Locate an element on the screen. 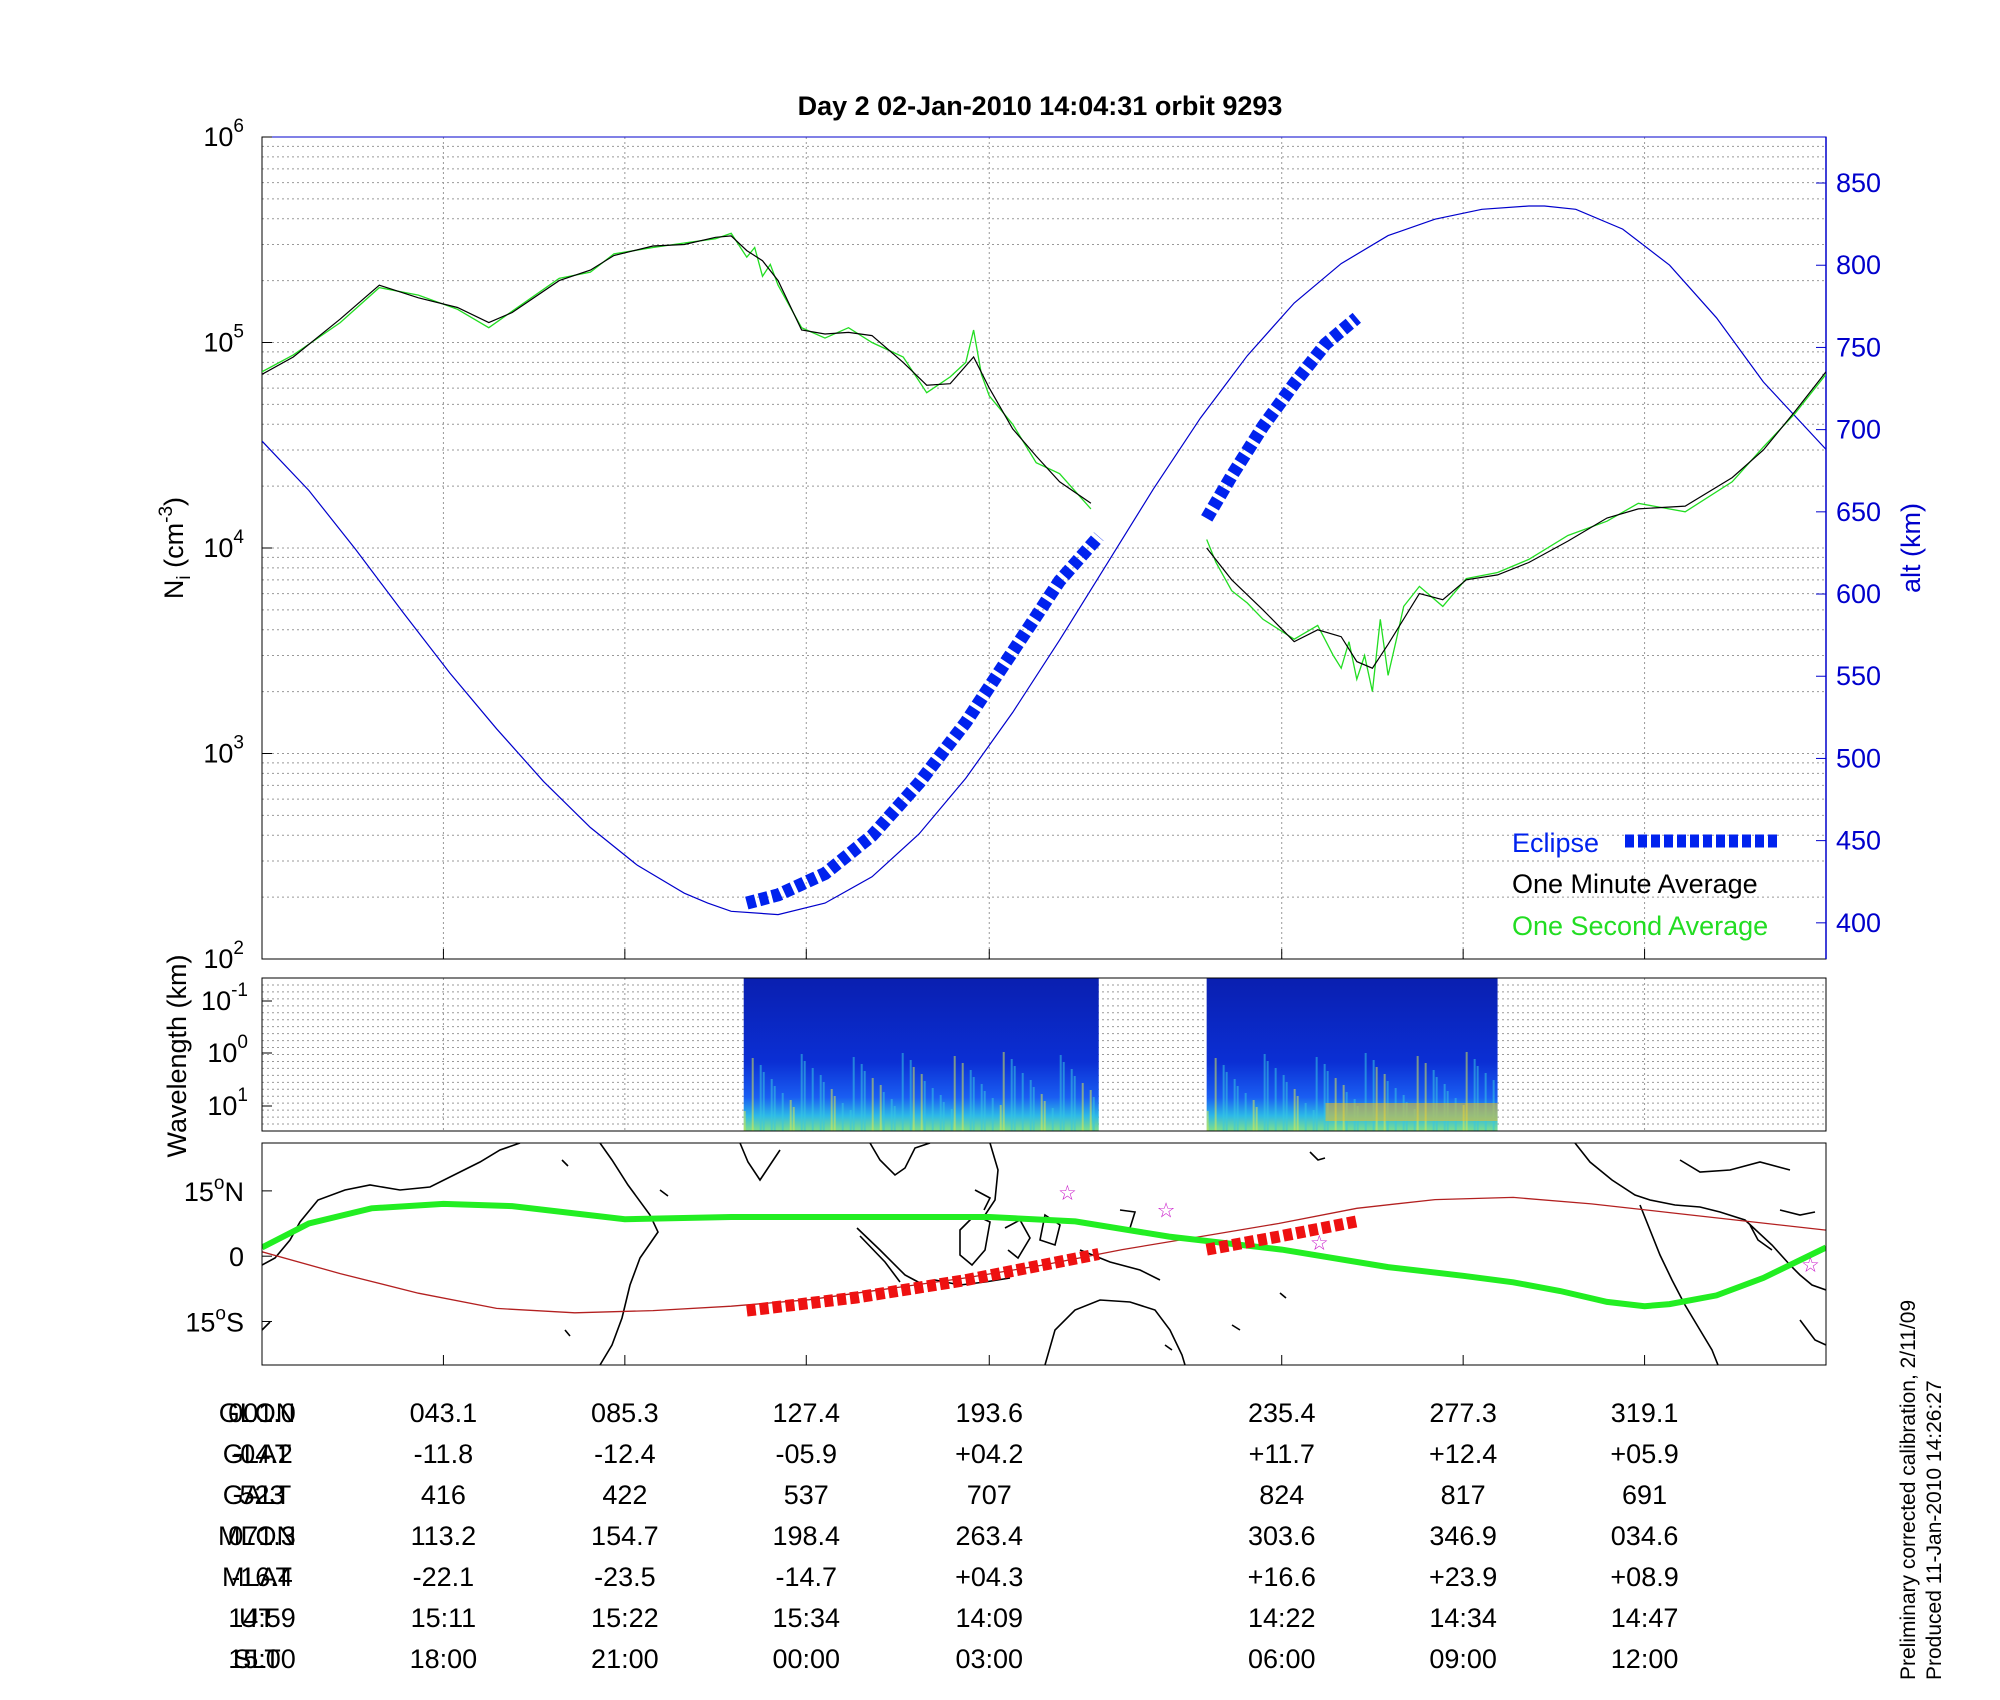  map-y-tick-suffix: S is located at coordinates (235, 1322).